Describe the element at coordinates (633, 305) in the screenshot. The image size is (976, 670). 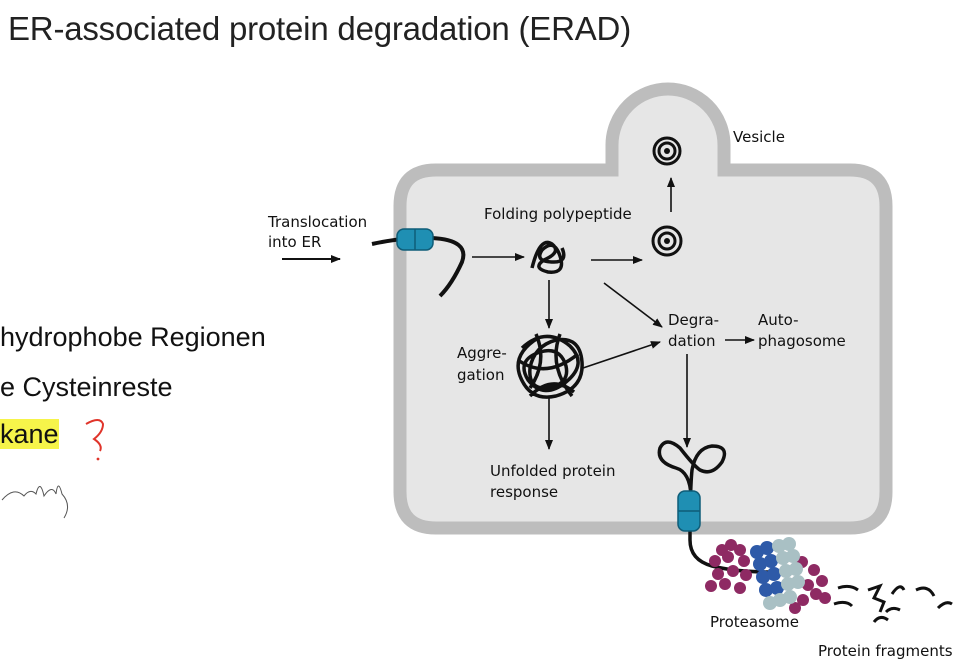
I see `arrow-folding-to-degradation` at that location.